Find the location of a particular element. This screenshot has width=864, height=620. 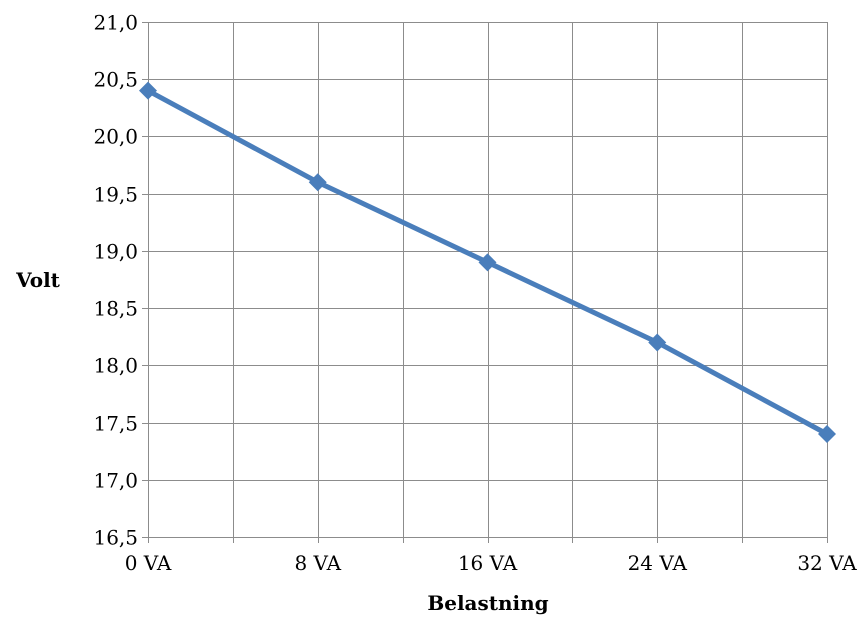

y-tick-label: 18,0 is located at coordinates (115, 366).